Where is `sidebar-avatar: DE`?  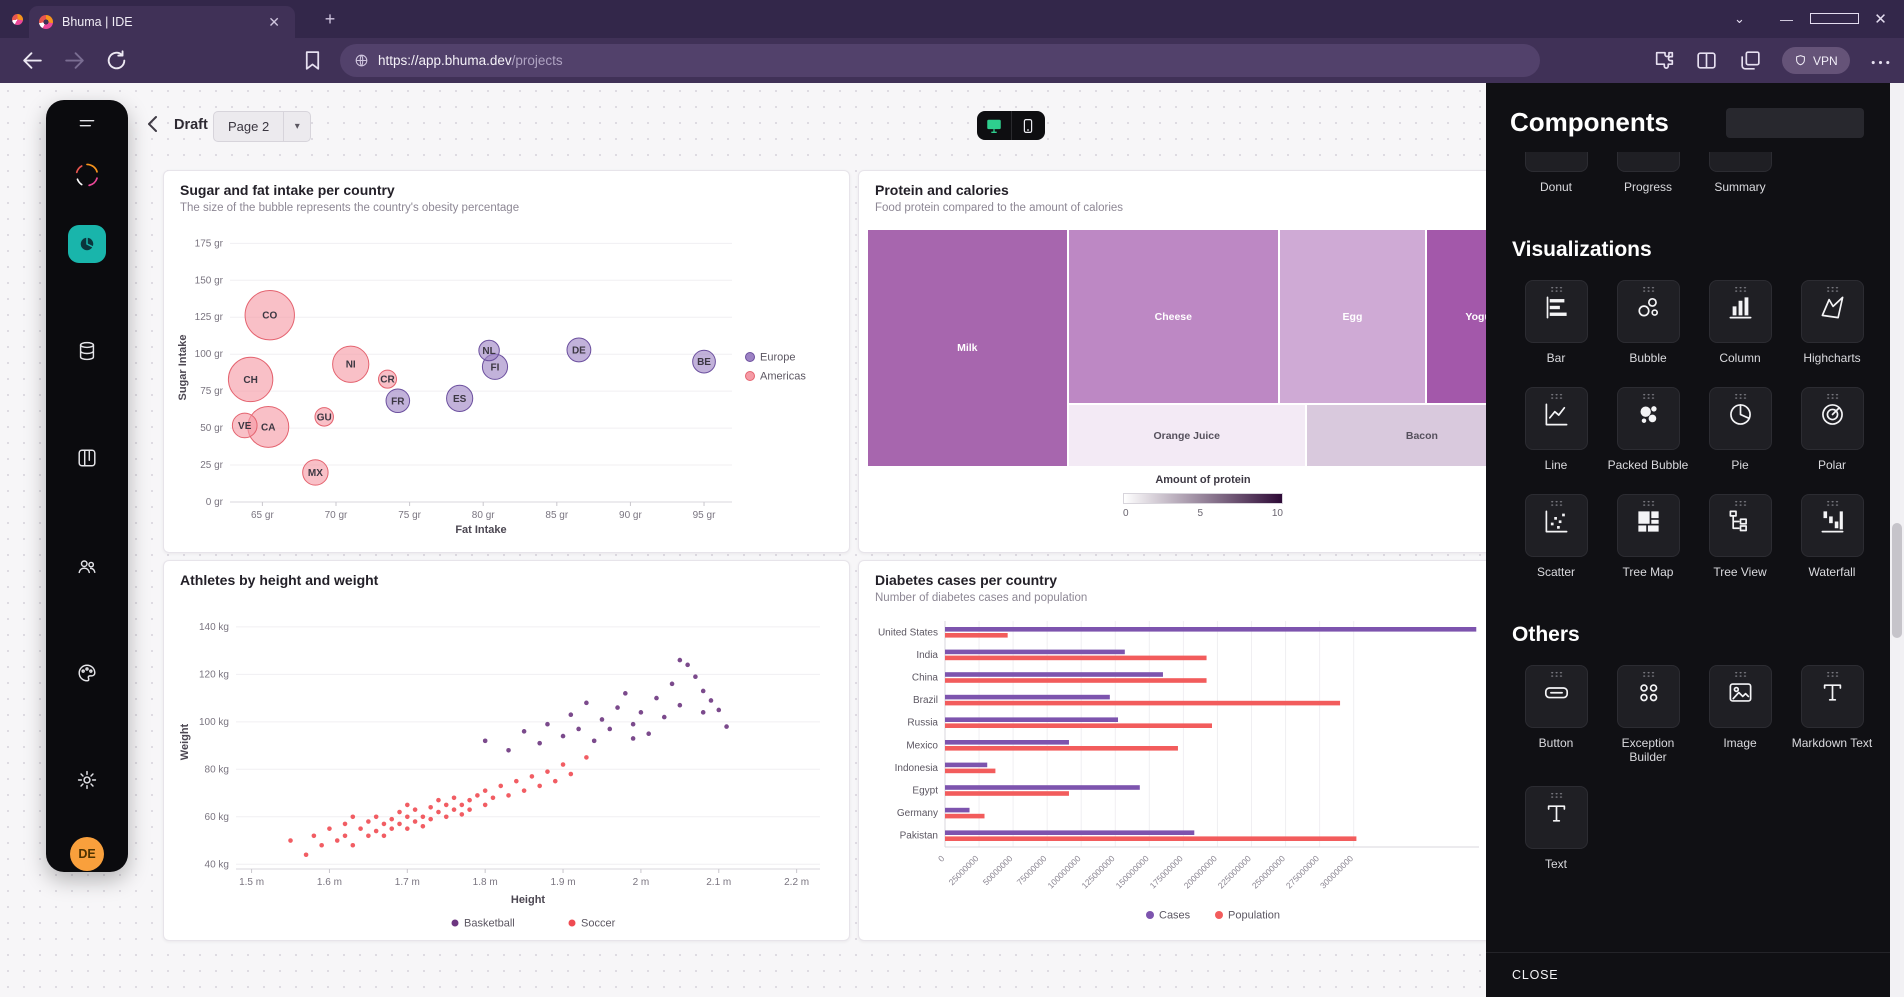
sidebar-avatar: DE is located at coordinates (87, 854).